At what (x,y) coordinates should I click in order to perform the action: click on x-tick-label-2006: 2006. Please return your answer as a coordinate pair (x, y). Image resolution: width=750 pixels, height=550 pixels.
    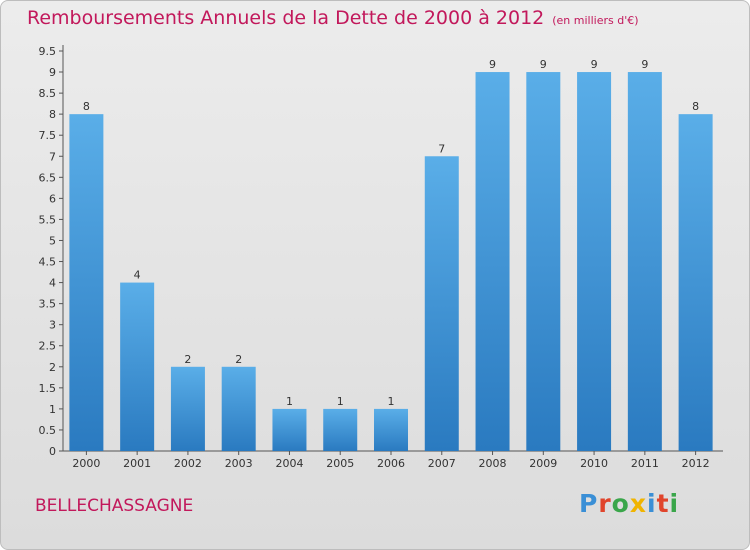
    Looking at the image, I should click on (391, 463).